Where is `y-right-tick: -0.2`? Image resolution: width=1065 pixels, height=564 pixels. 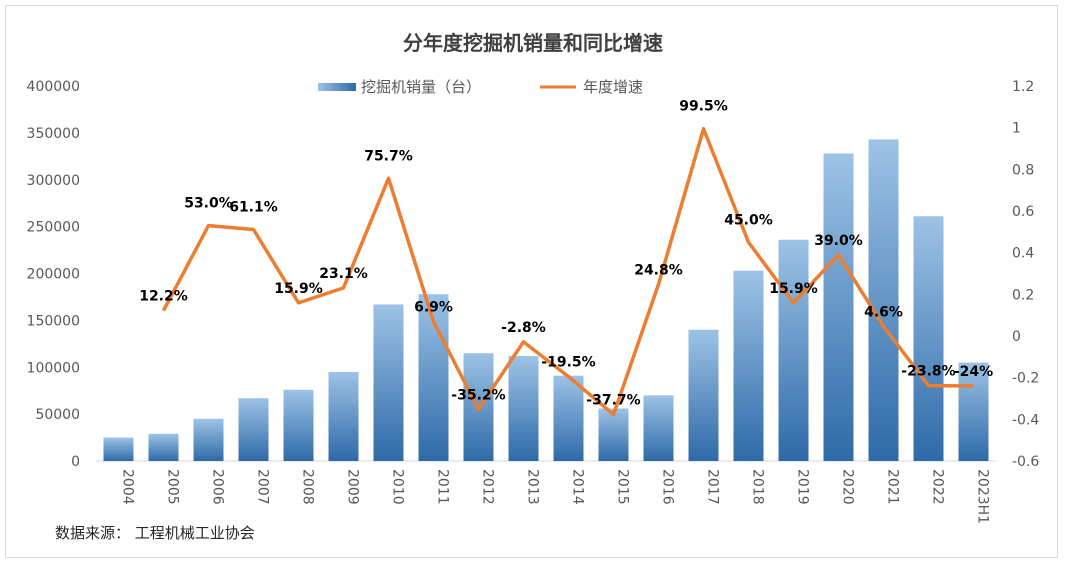
y-right-tick: -0.2 is located at coordinates (1025, 379).